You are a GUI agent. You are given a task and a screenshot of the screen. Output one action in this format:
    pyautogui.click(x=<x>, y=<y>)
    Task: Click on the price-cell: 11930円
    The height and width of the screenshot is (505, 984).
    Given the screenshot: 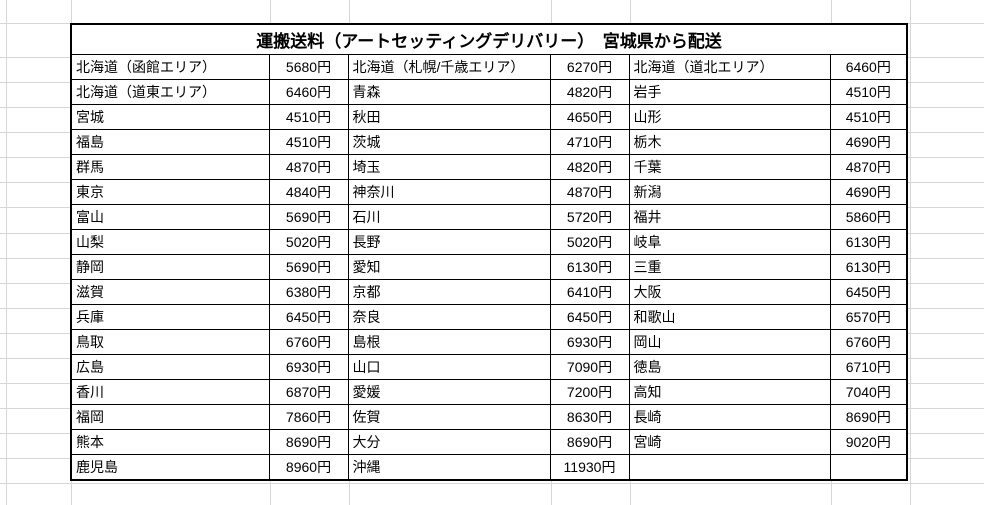 What is the action you would take?
    pyautogui.click(x=589, y=467)
    